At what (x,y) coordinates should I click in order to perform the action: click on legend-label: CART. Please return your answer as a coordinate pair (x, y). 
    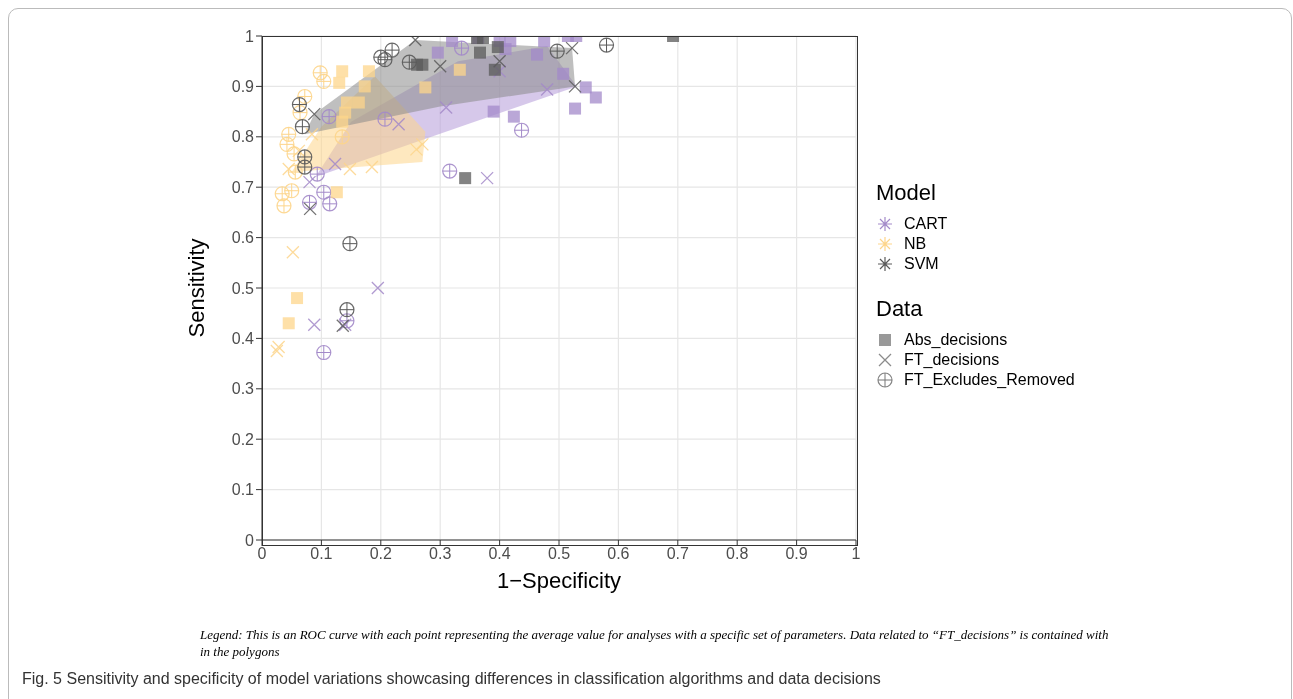
    Looking at the image, I should click on (926, 224).